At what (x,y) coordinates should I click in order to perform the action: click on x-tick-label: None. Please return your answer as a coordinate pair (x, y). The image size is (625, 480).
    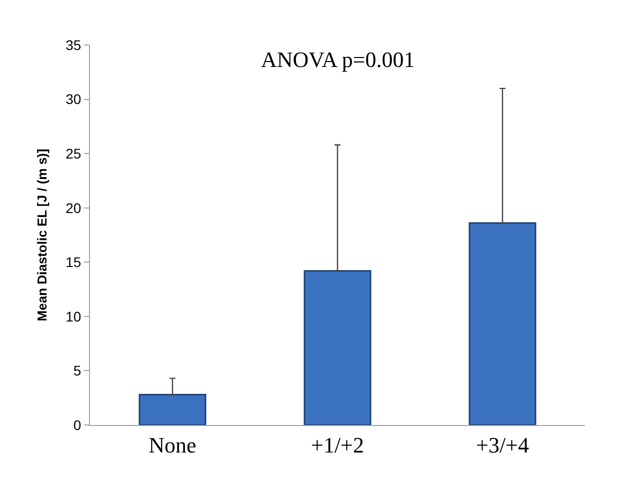
    Looking at the image, I should click on (172, 445).